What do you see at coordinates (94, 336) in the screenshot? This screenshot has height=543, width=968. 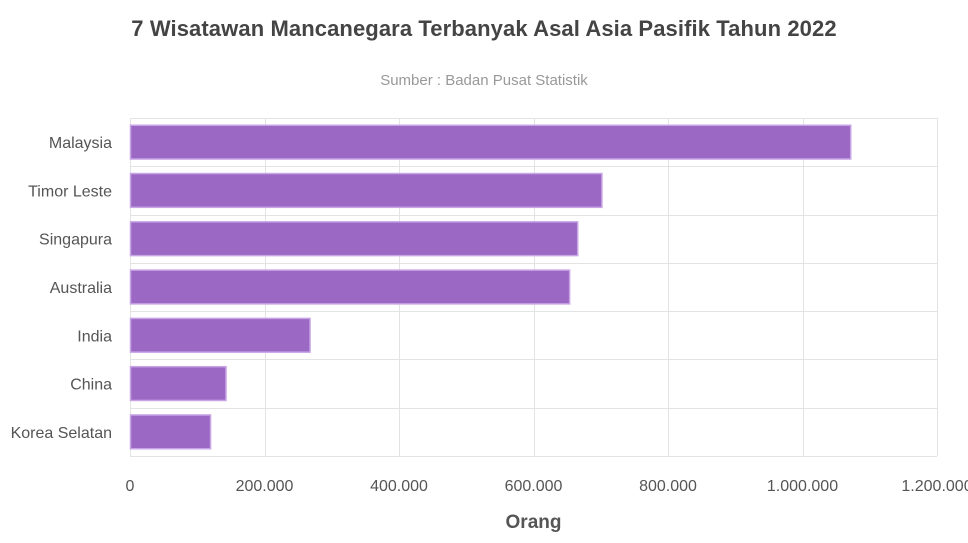 I see `y-tick-label: India` at bounding box center [94, 336].